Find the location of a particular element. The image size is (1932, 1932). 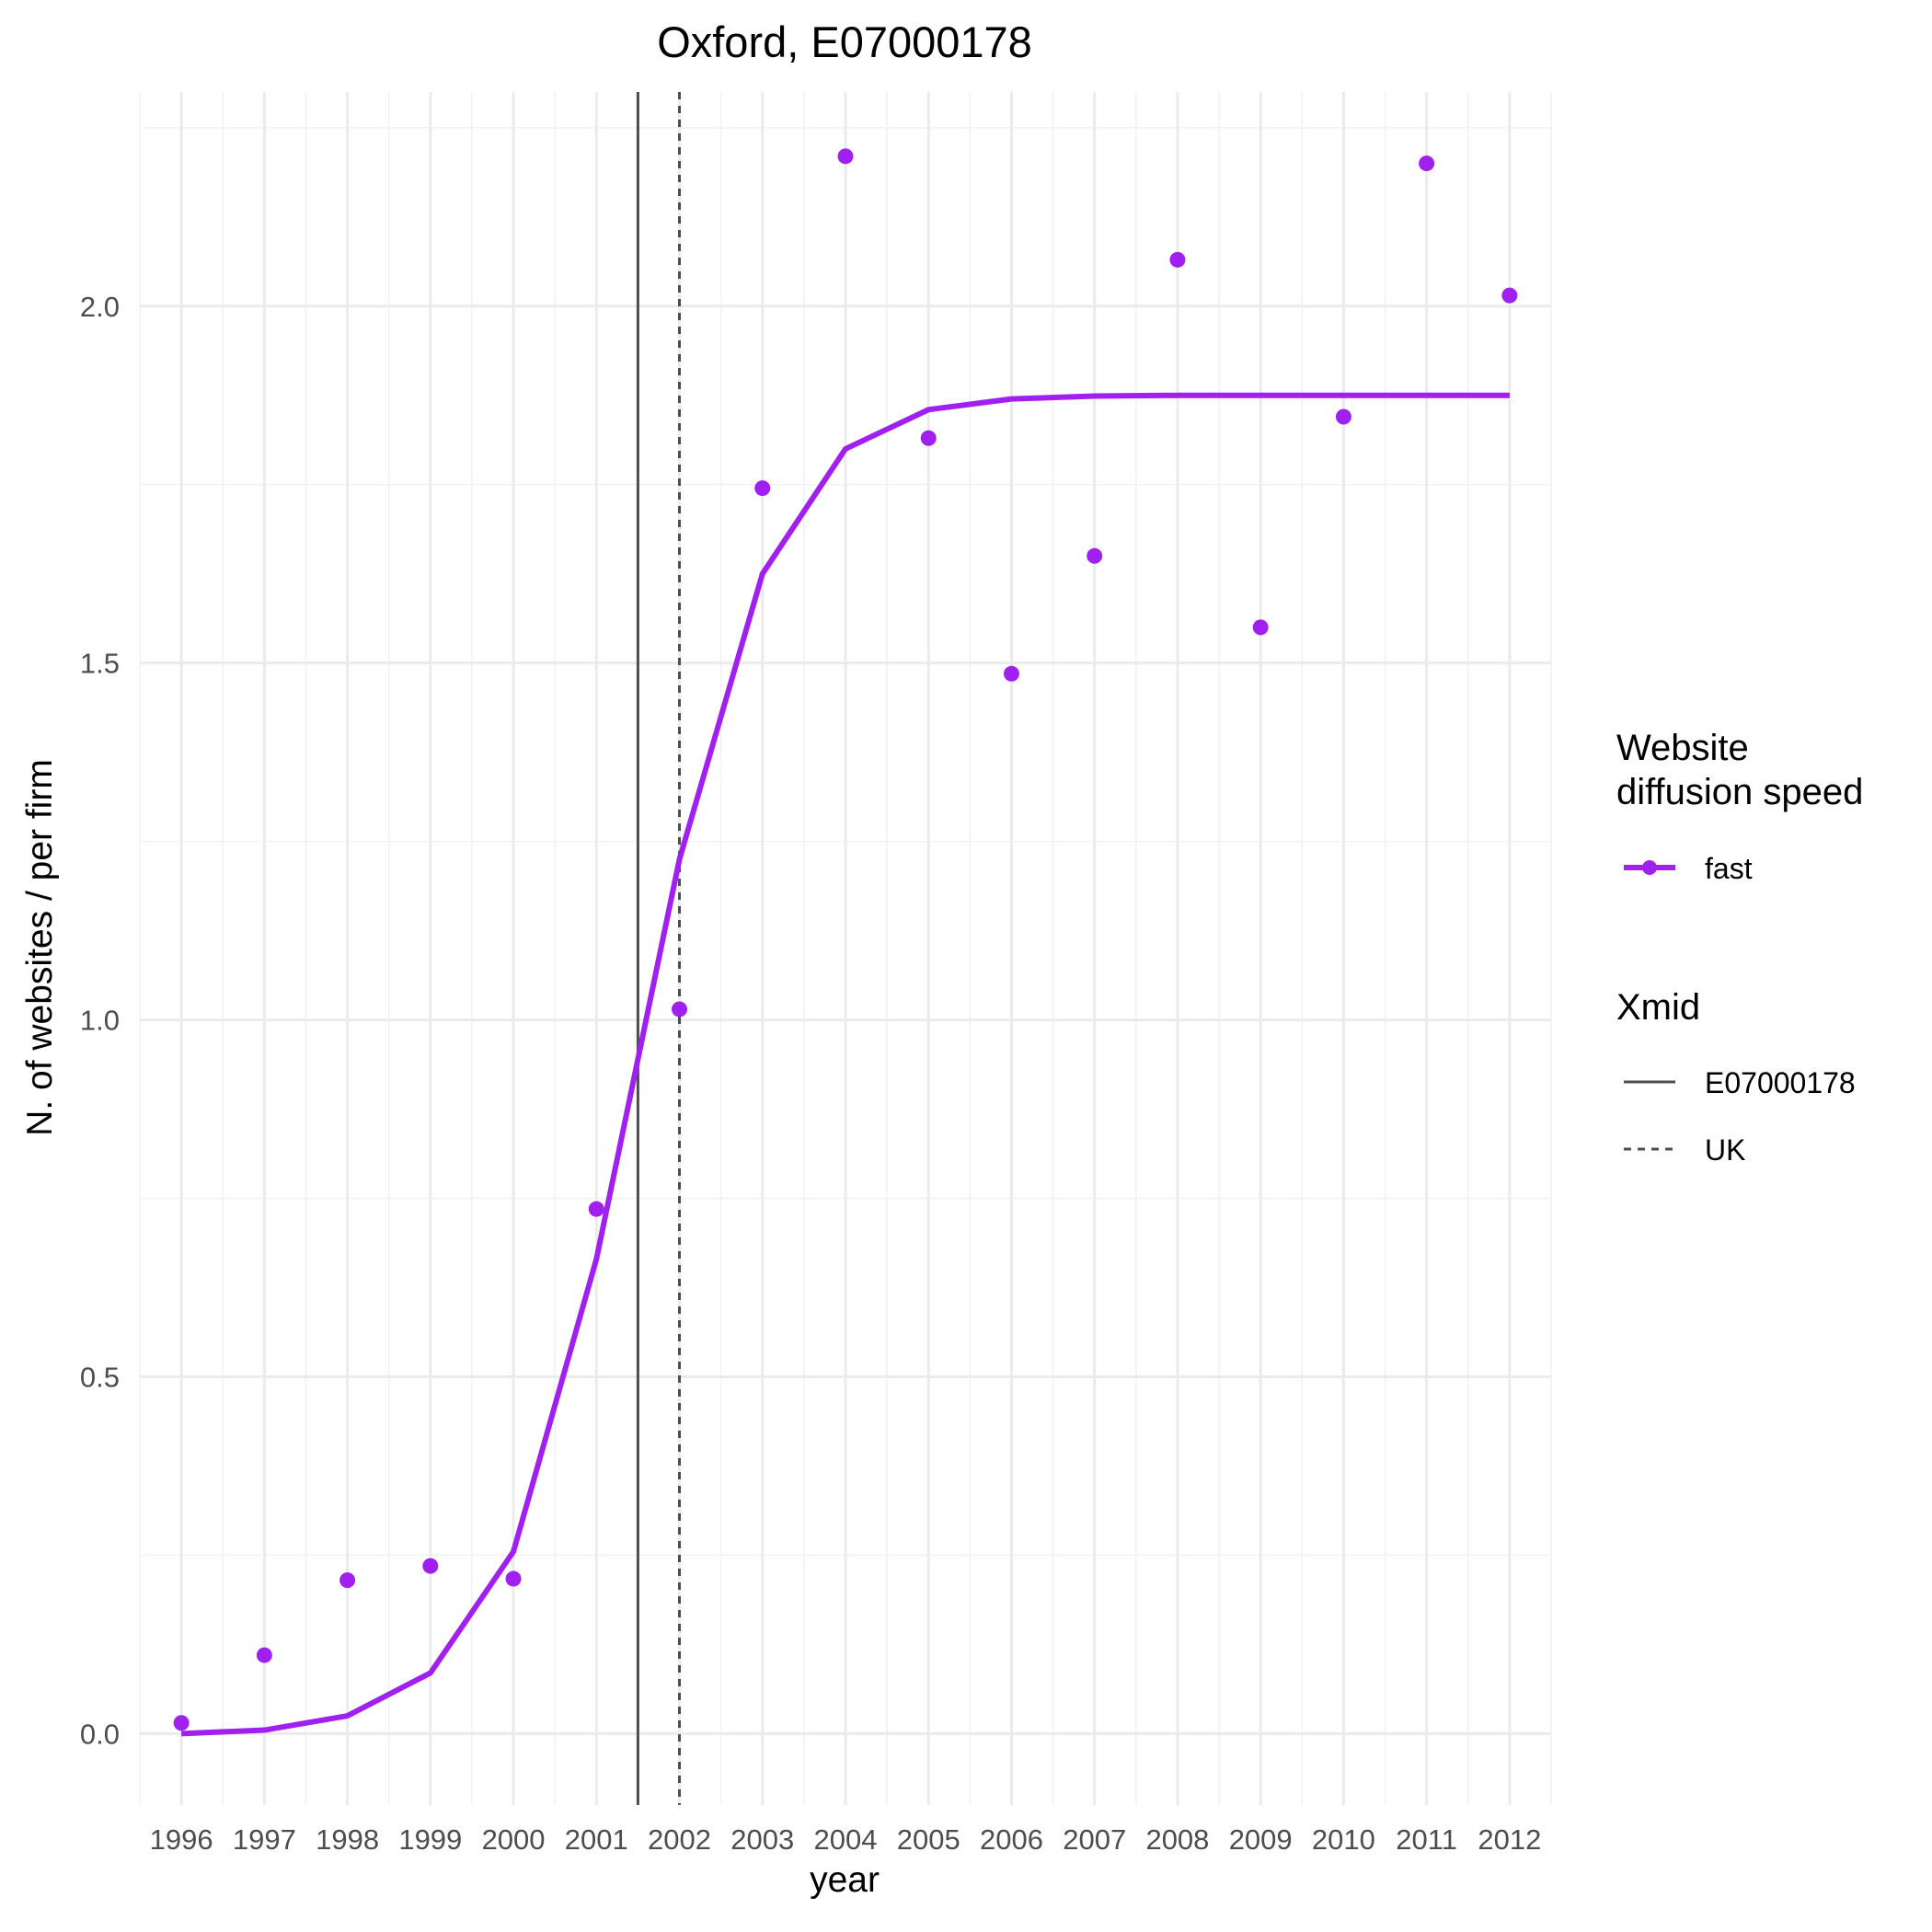

reference-lines is located at coordinates (659, 949).